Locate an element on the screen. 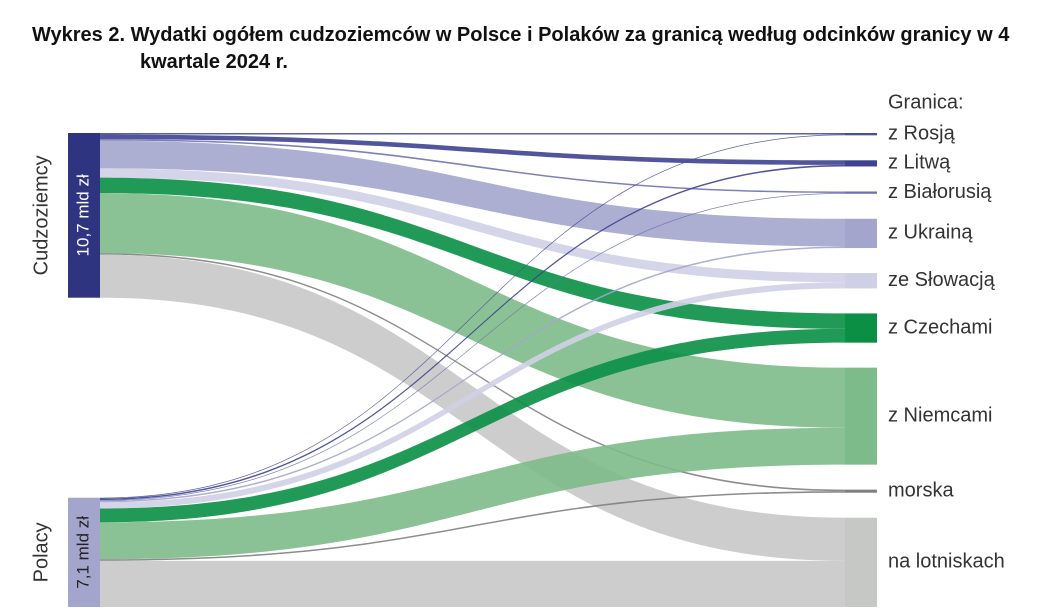  source-value-label: 7,1 mld zł is located at coordinates (82, 552).